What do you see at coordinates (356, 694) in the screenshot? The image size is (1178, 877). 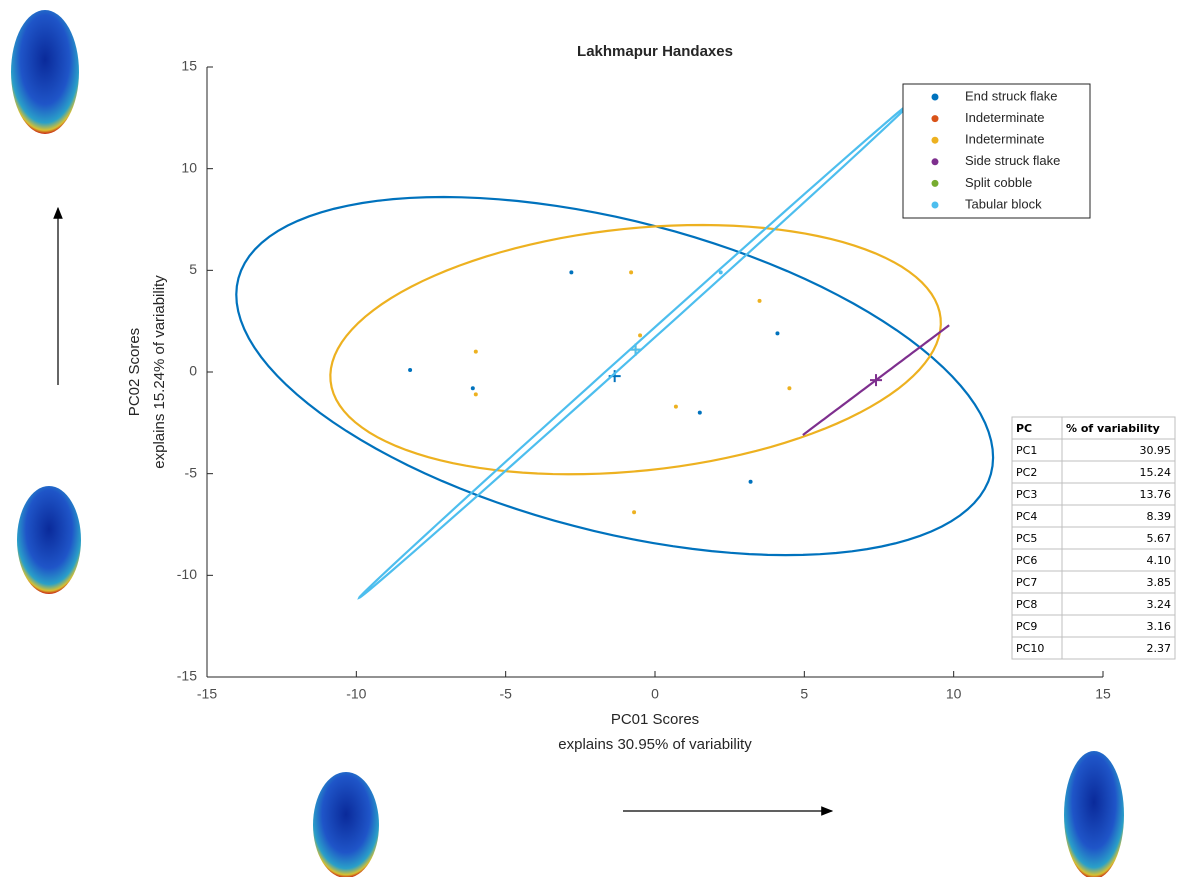 I see `x-tick-label: -10` at bounding box center [356, 694].